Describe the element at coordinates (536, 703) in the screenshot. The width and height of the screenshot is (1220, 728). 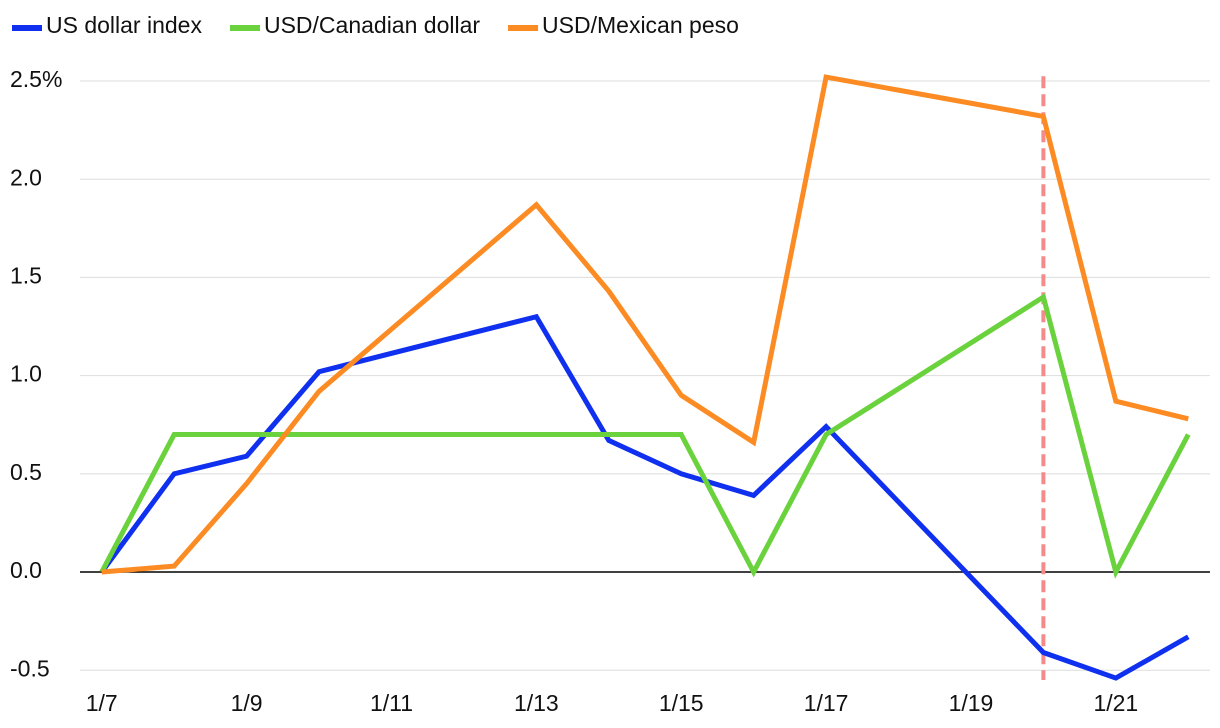
I see `x-tick-label: 1/13` at that location.